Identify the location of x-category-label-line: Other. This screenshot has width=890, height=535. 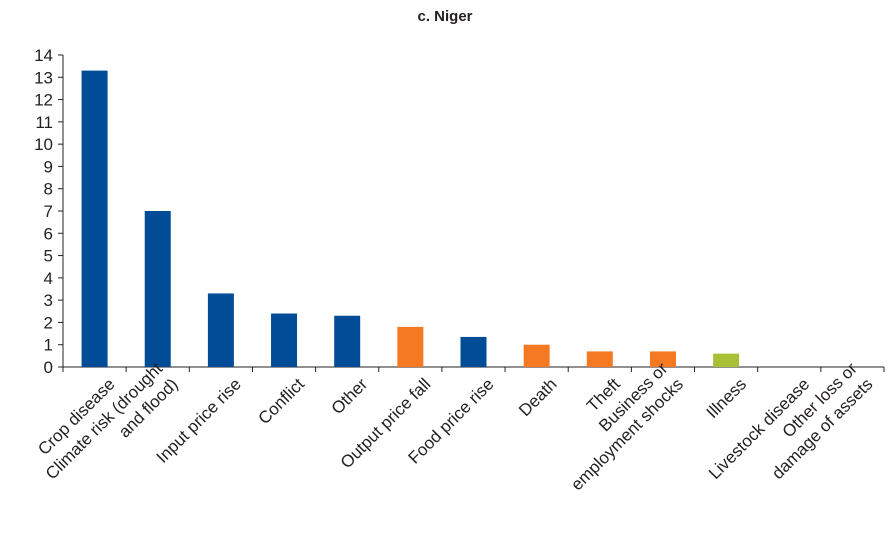
(350, 396).